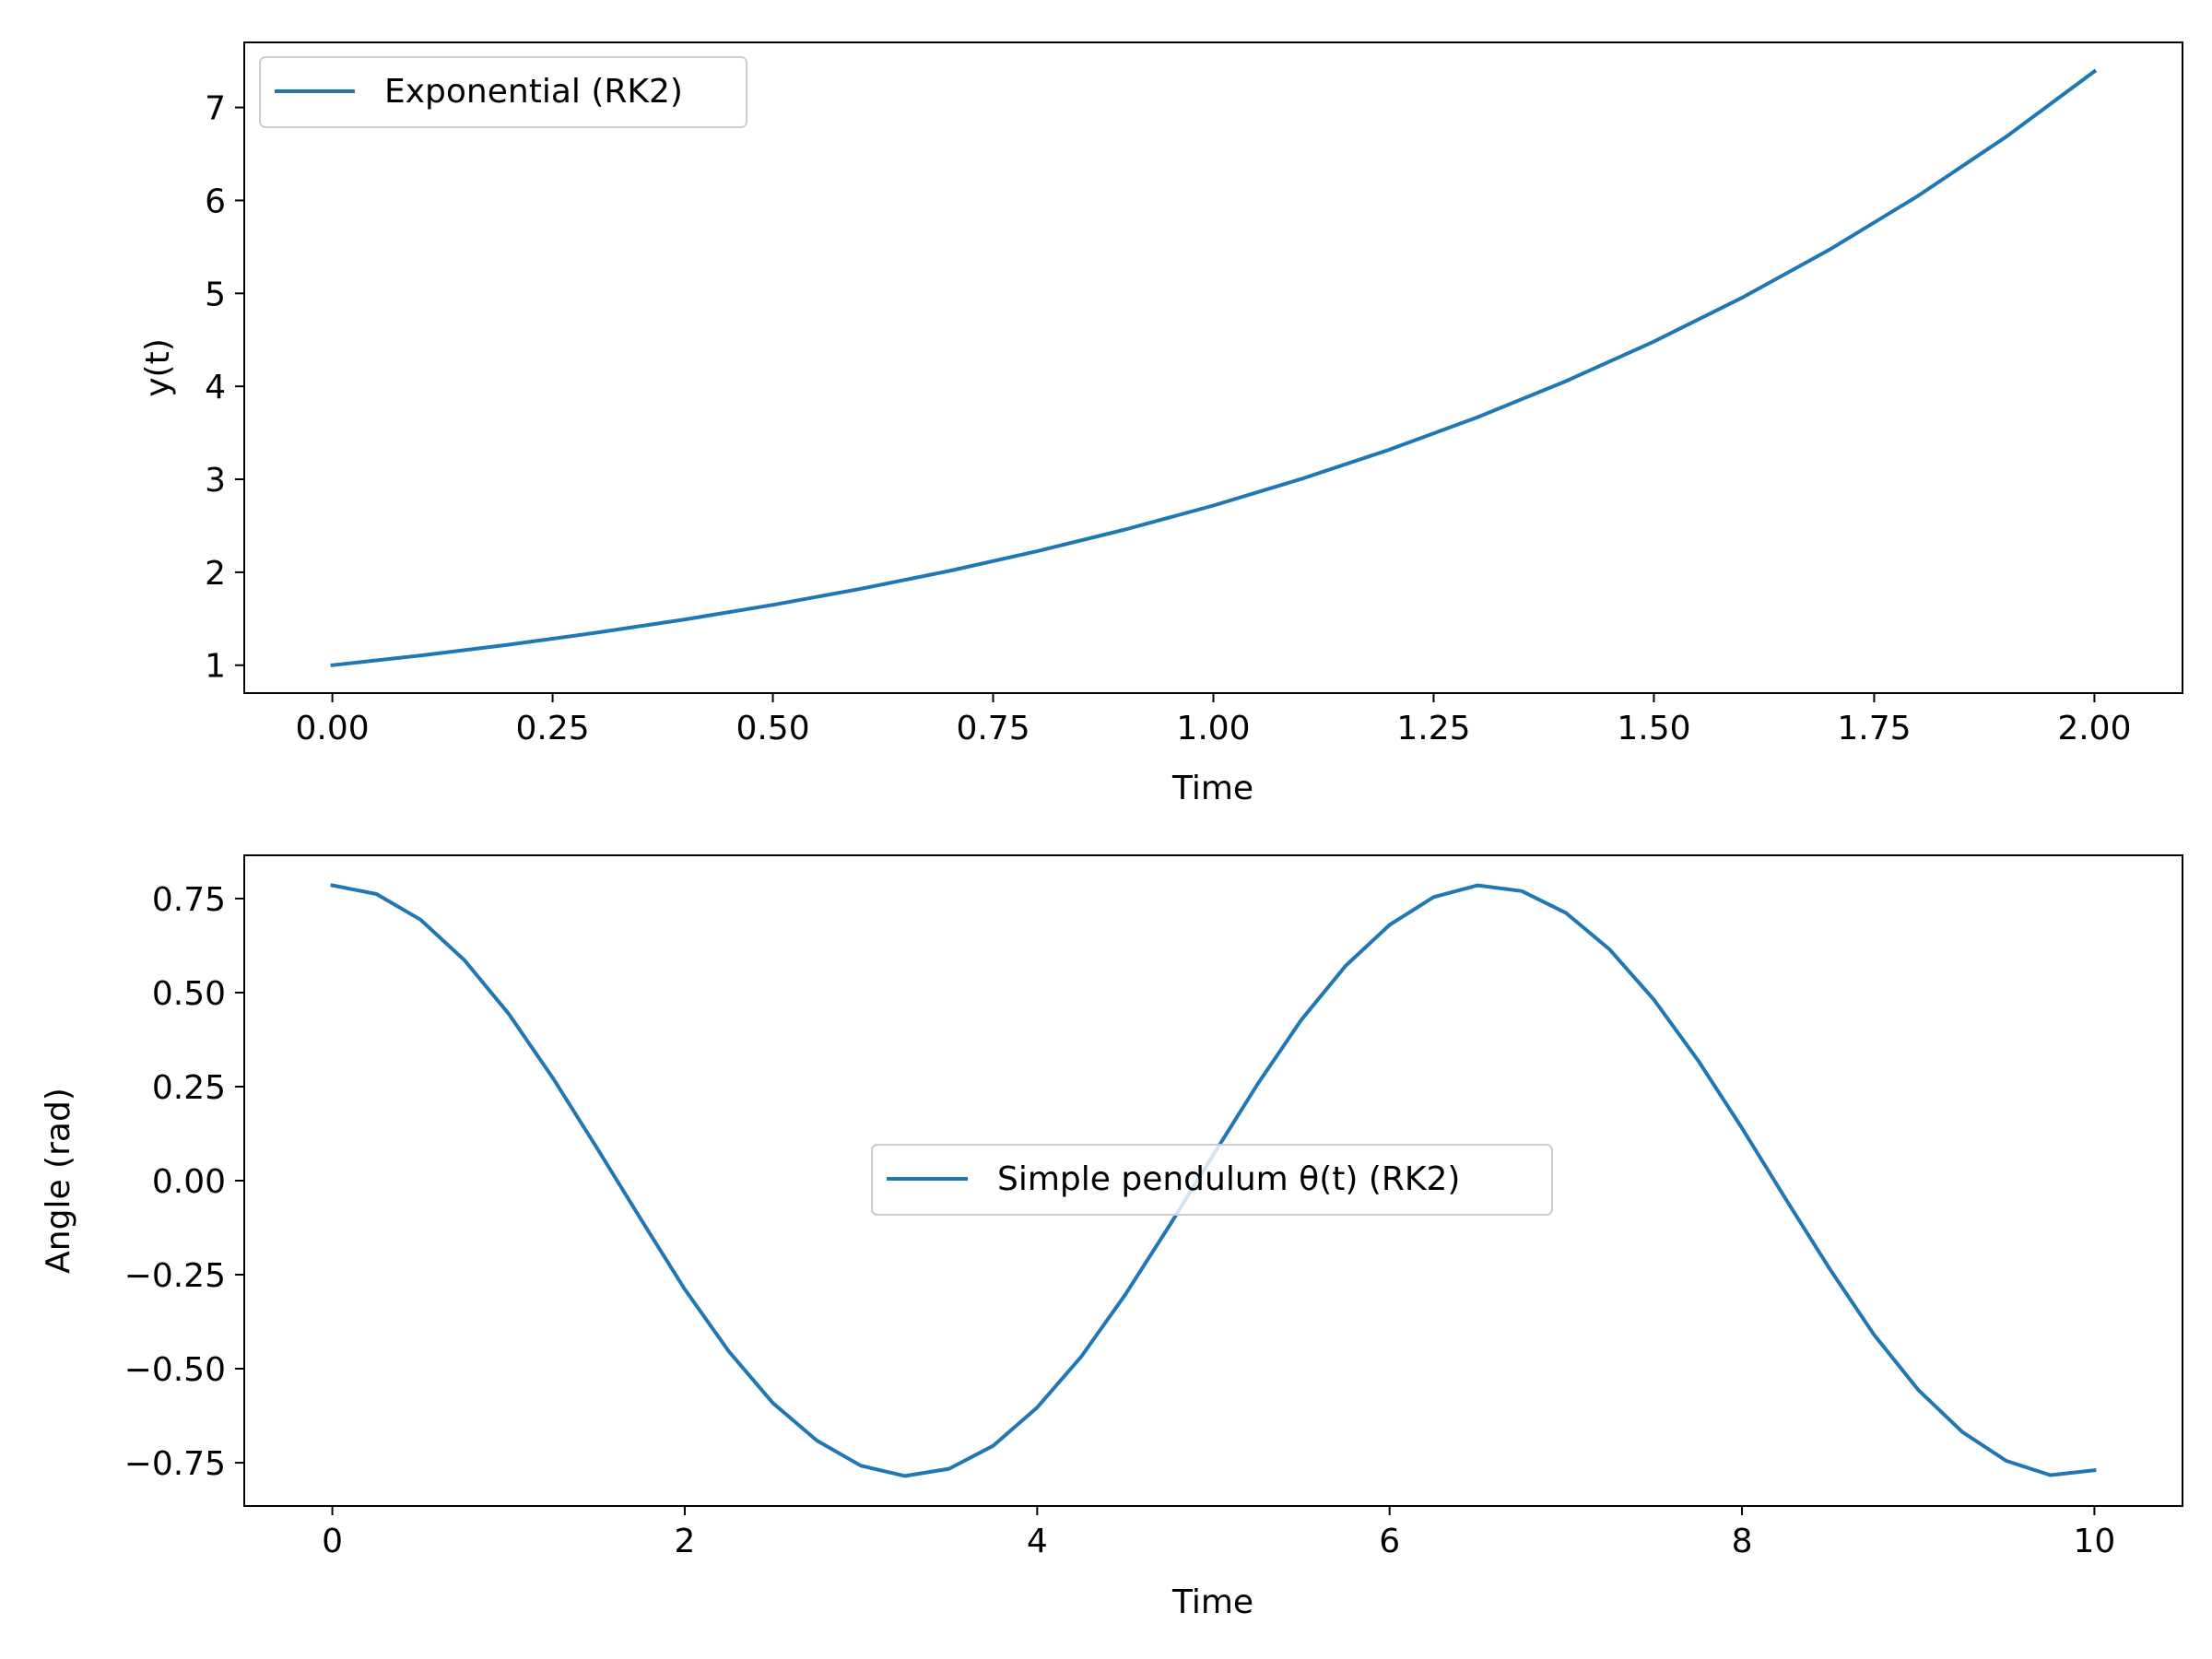  What do you see at coordinates (215, 109) in the screenshot?
I see `y-tick-label: 7` at bounding box center [215, 109].